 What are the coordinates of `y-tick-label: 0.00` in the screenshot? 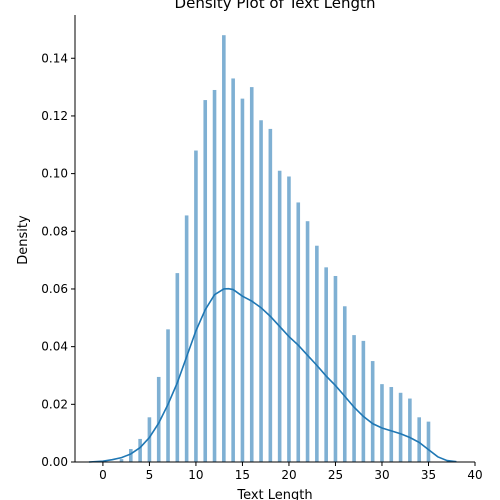 It's located at (54, 462).